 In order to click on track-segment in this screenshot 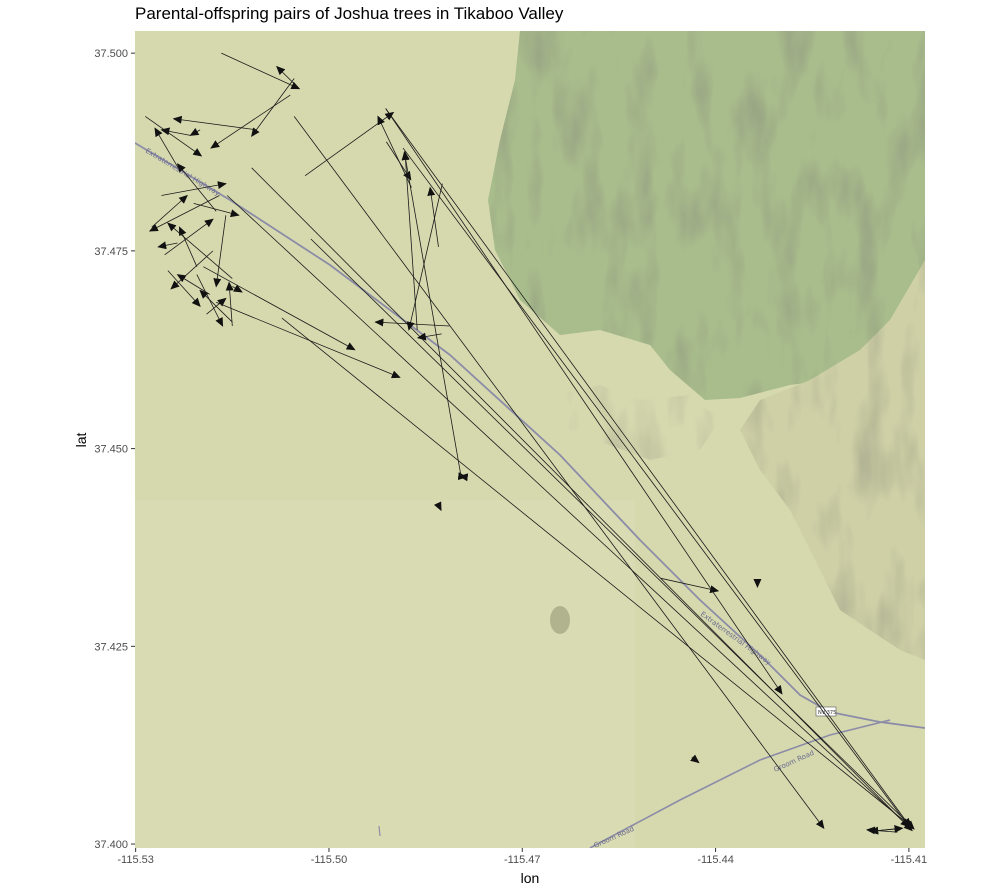, I will do `click(379, 831)`.